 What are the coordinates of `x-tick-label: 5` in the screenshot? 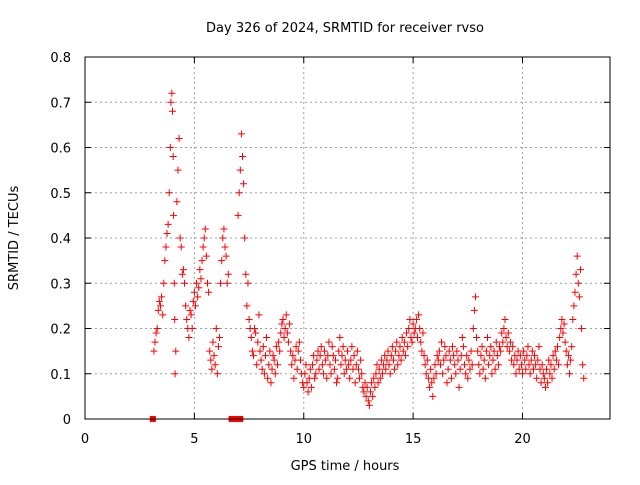 It's located at (194, 439).